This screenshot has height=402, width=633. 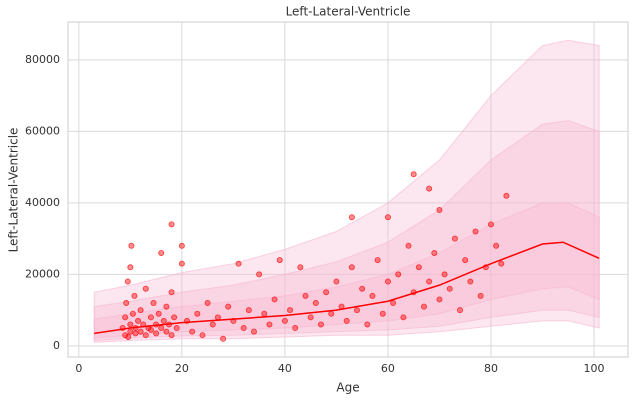 What do you see at coordinates (42, 273) in the screenshot?
I see `y-tick-label: 20000` at bounding box center [42, 273].